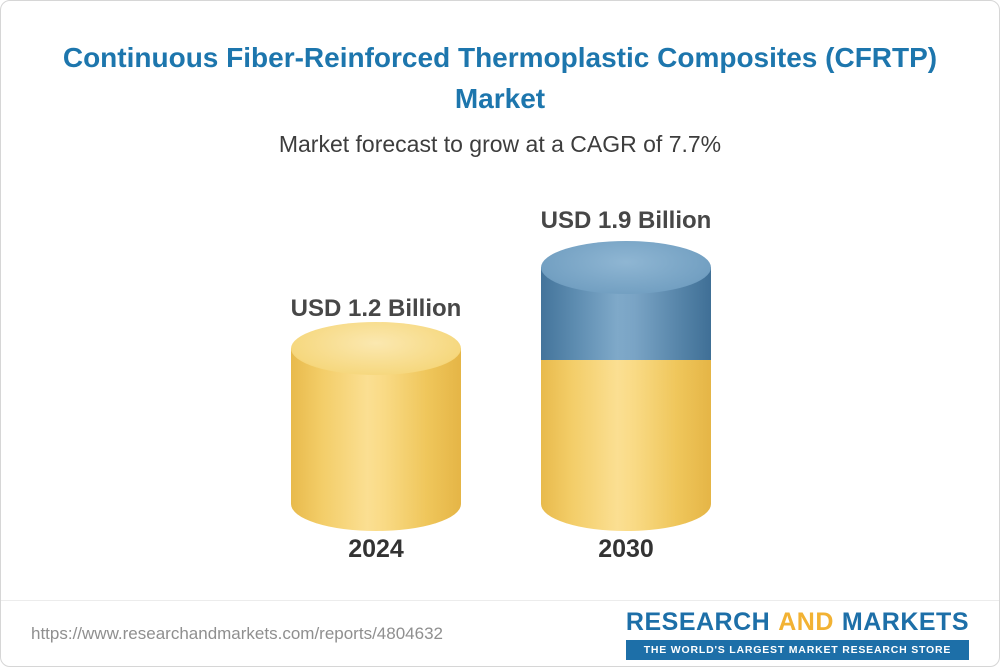 The image size is (1000, 667). Describe the element at coordinates (376, 439) in the screenshot. I see `bar-2024-body` at that location.